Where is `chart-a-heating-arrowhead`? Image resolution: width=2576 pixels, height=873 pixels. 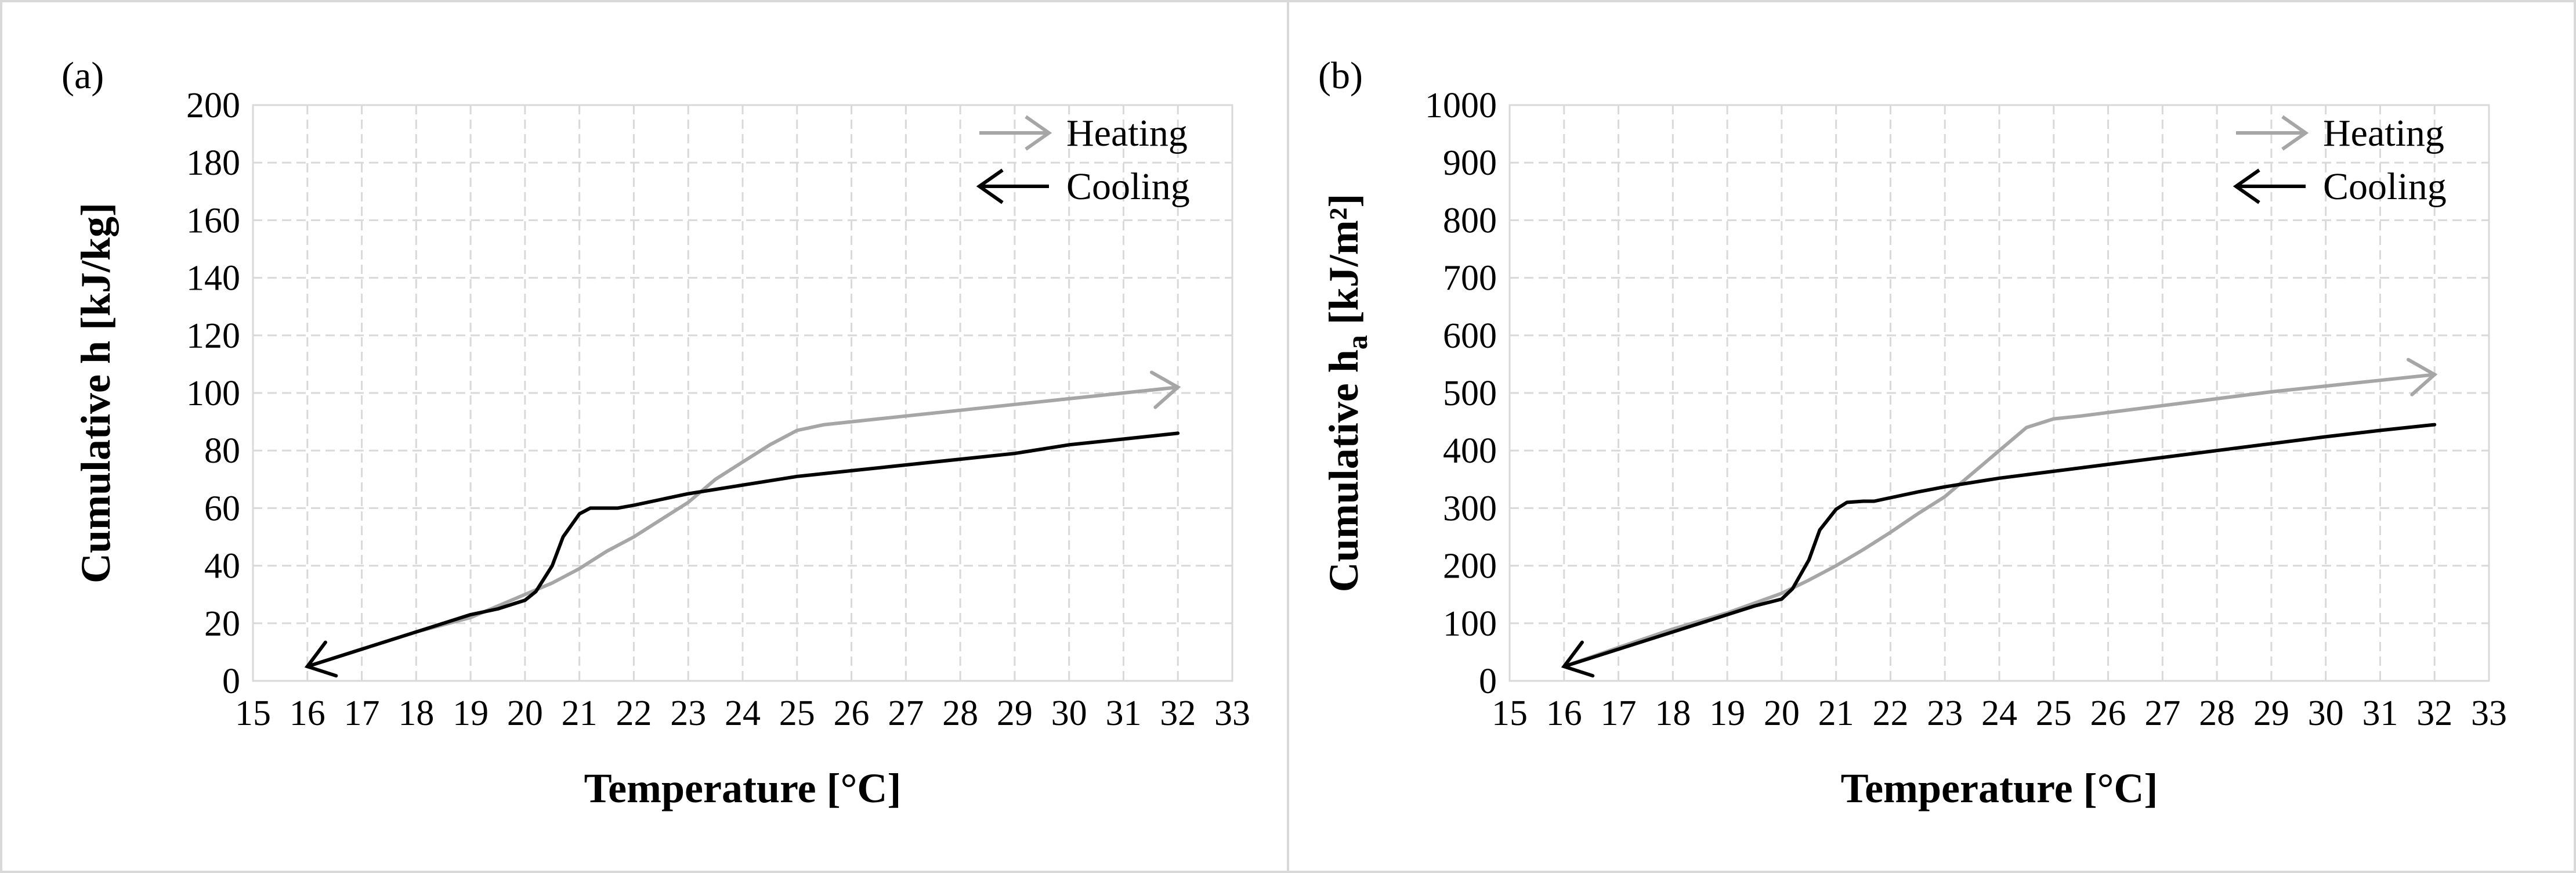 chart-a-heating-arrowhead is located at coordinates (1165, 389).